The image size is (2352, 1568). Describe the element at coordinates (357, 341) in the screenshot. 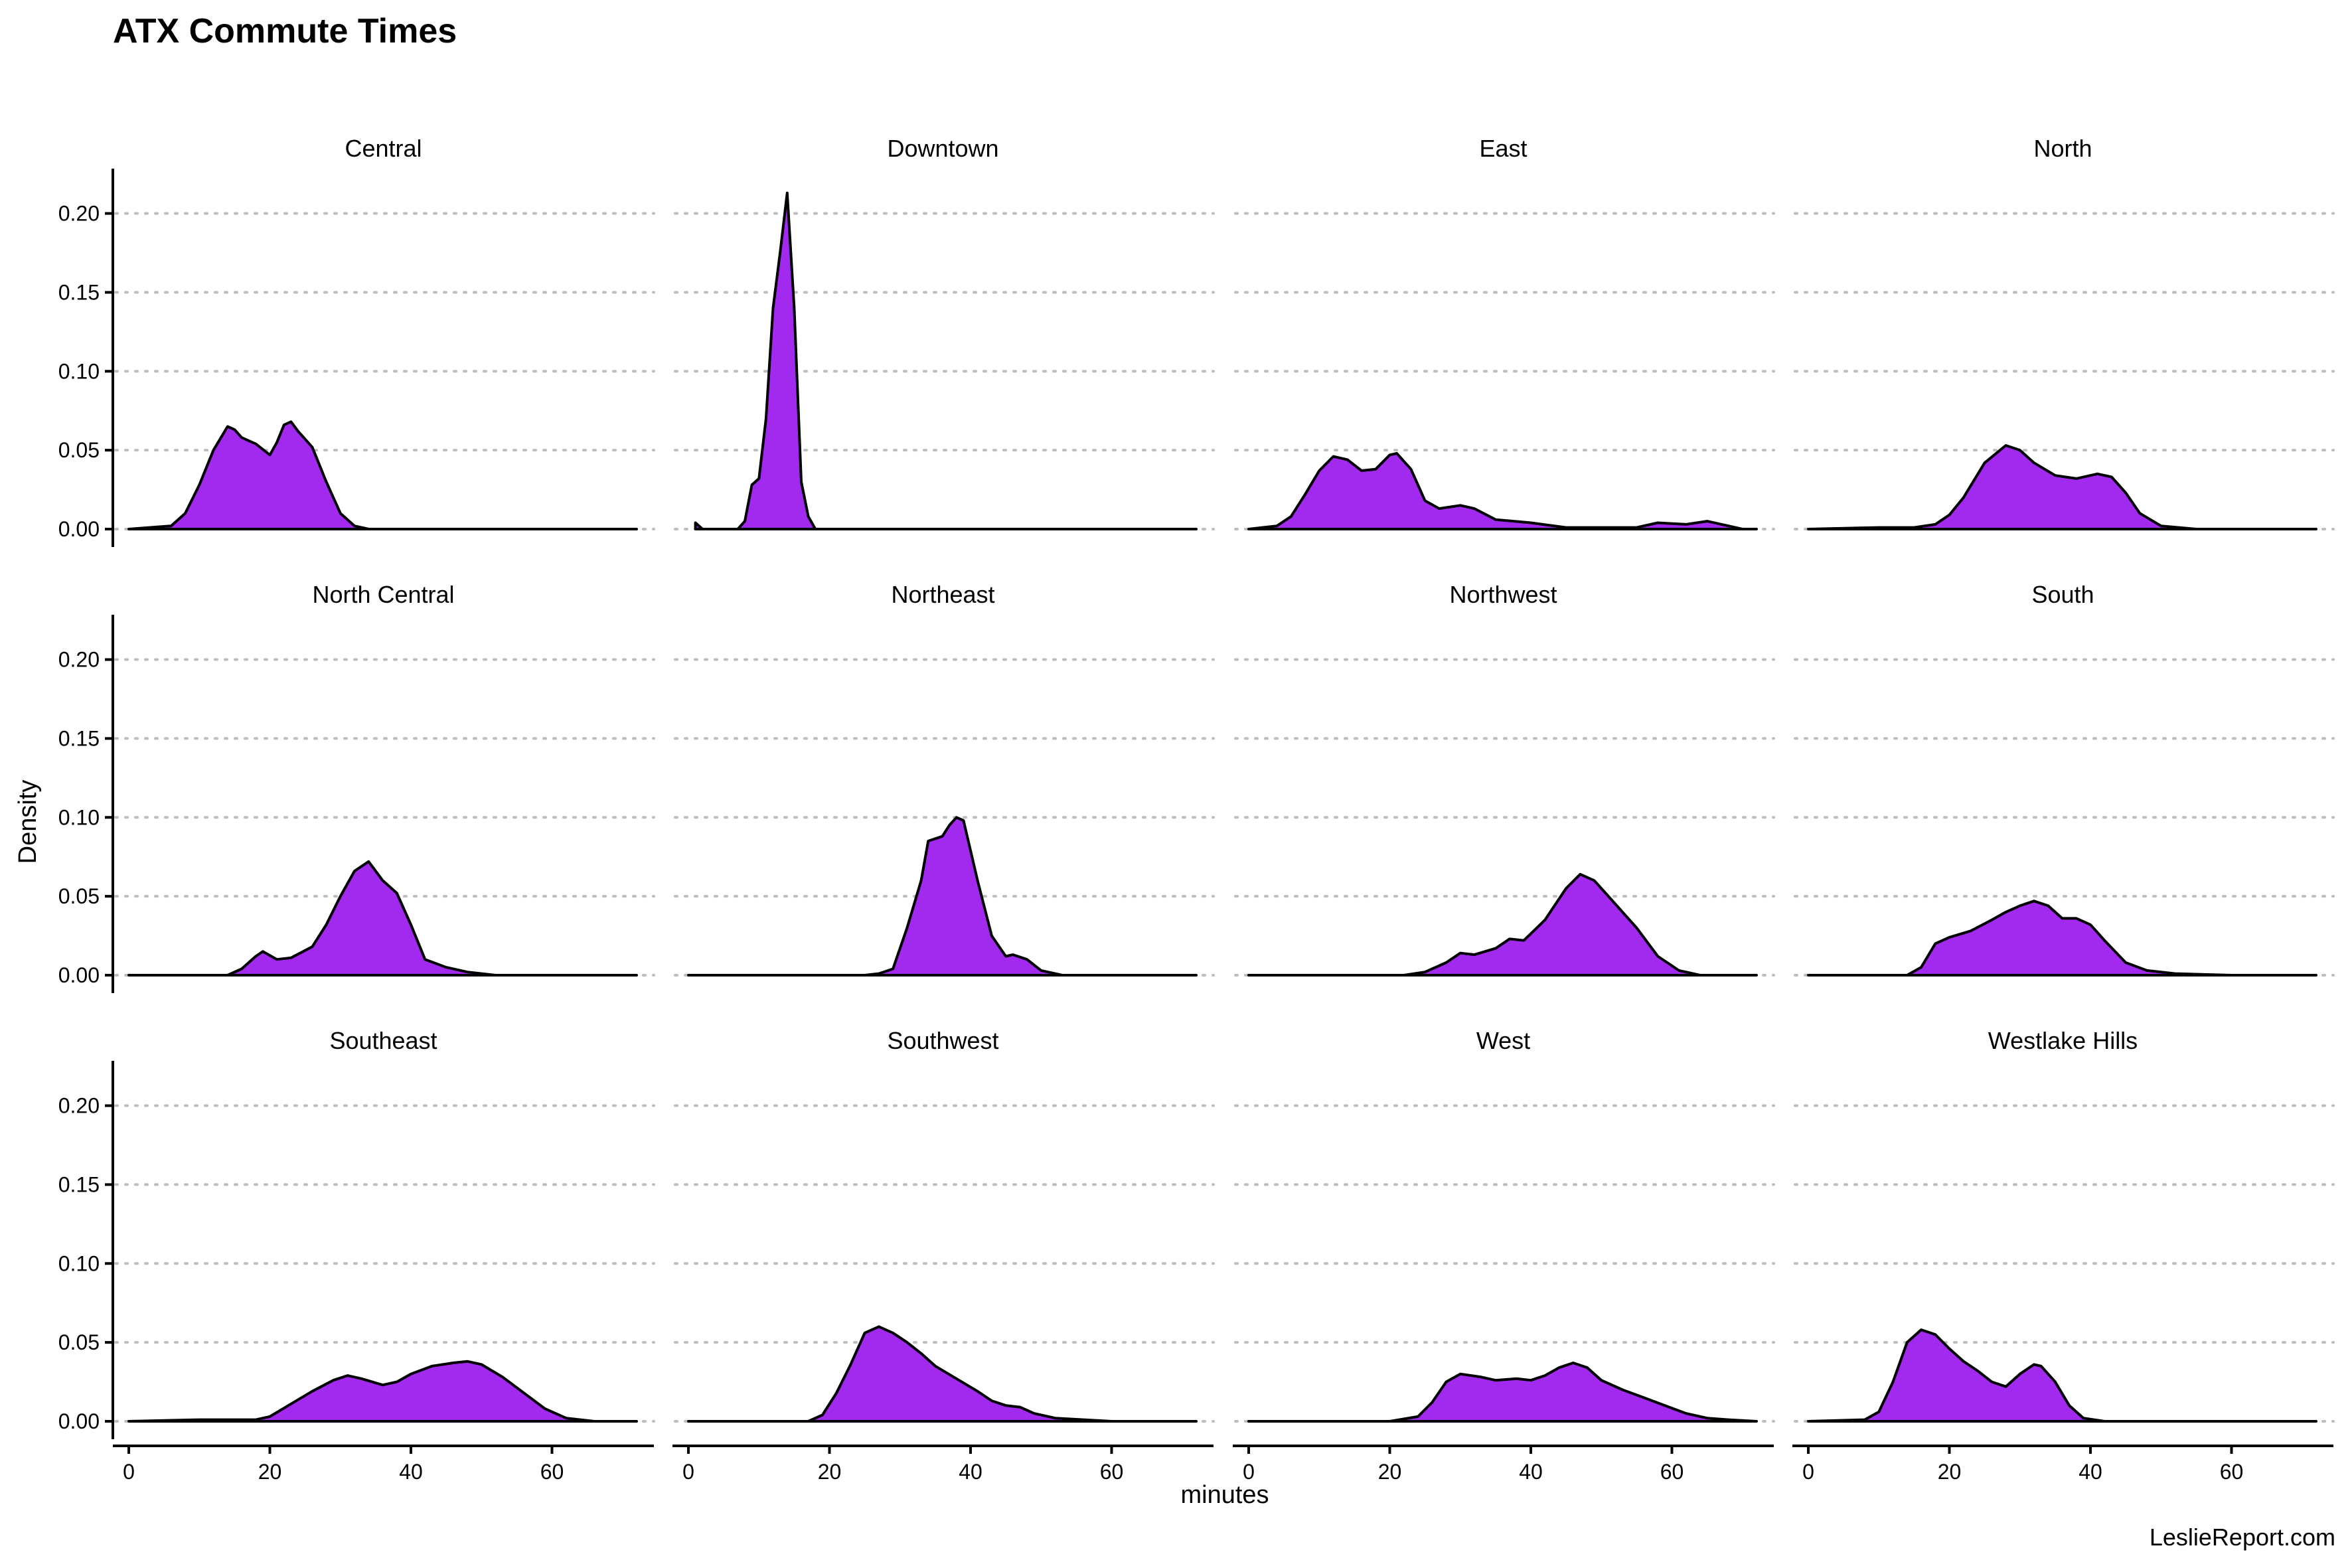

I see `facet-panel-central: Central 0.00 0.05 0.10 0.15 0.20` at that location.